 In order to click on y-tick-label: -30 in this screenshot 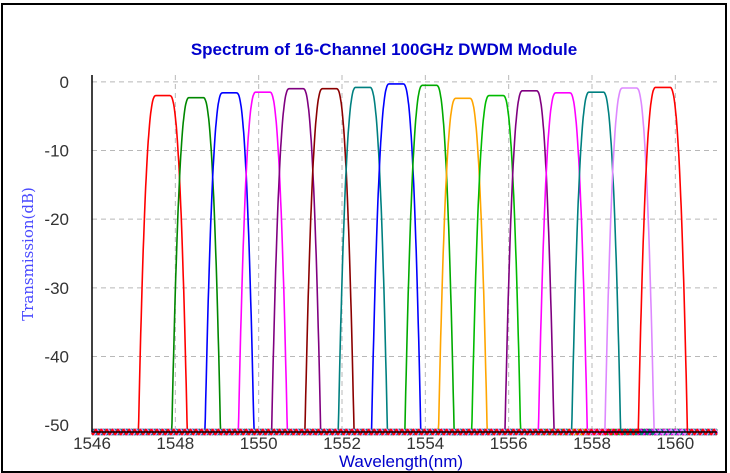, I will do `click(56, 288)`.